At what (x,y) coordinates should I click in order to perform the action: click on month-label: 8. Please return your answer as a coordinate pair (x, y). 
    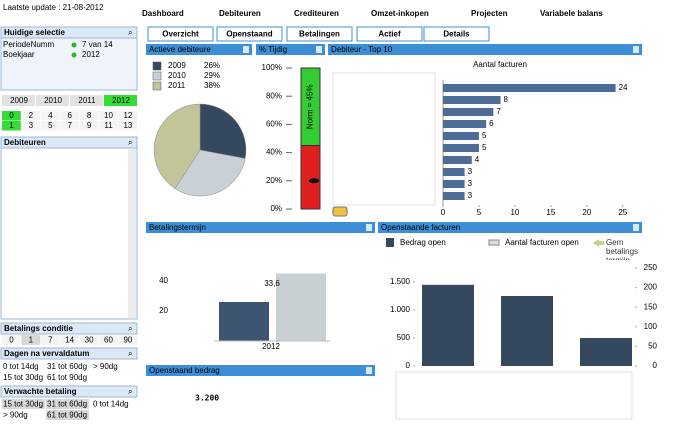
    Looking at the image, I should click on (89, 115).